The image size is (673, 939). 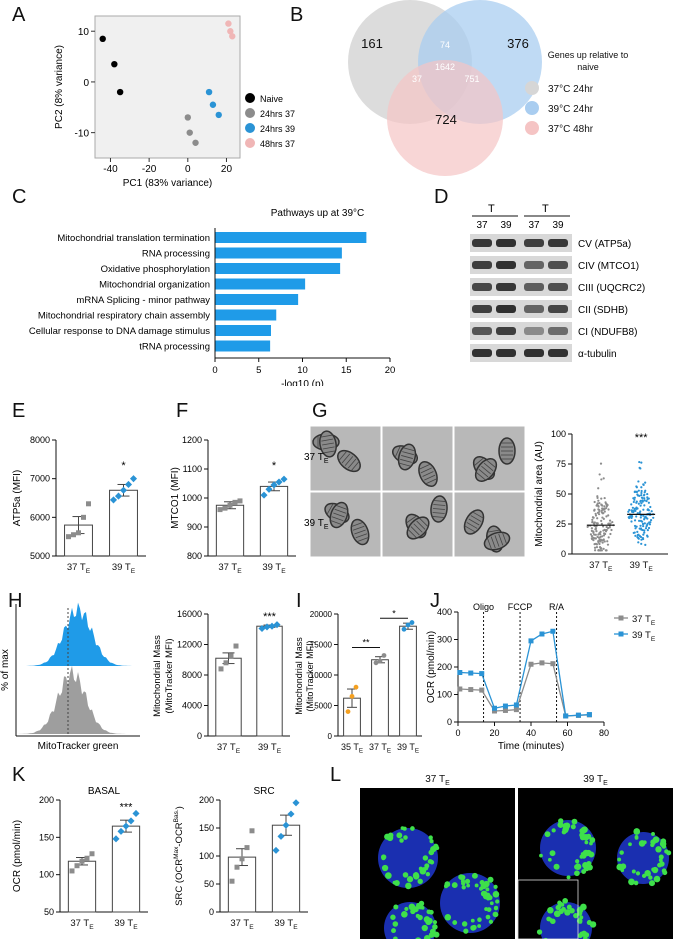 I want to click on blot-t-label-2: T, so click(x=545, y=209).